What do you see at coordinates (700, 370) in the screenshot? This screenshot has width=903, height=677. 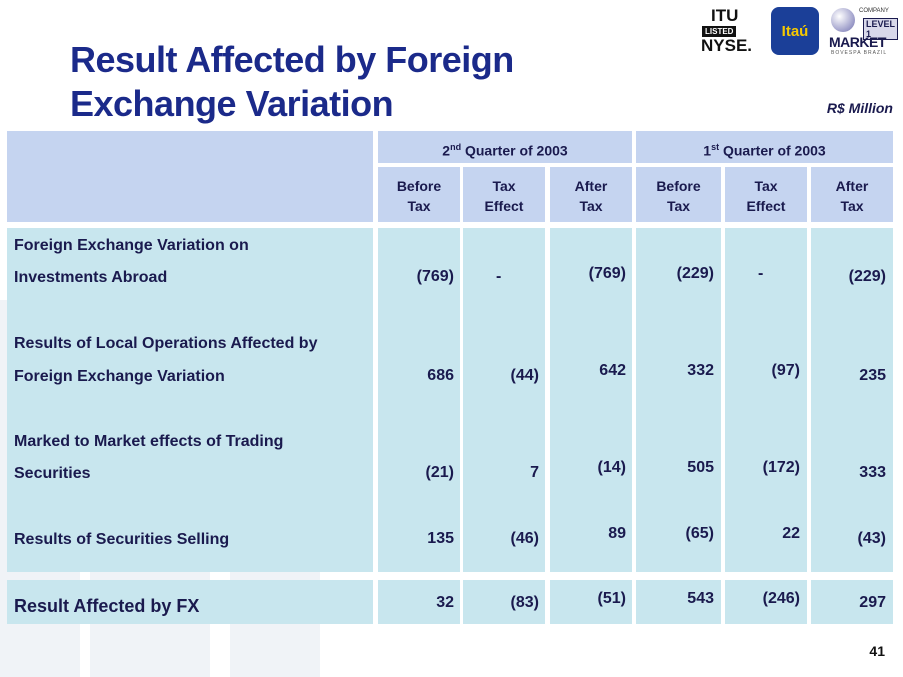 I see `table-cell: 332` at bounding box center [700, 370].